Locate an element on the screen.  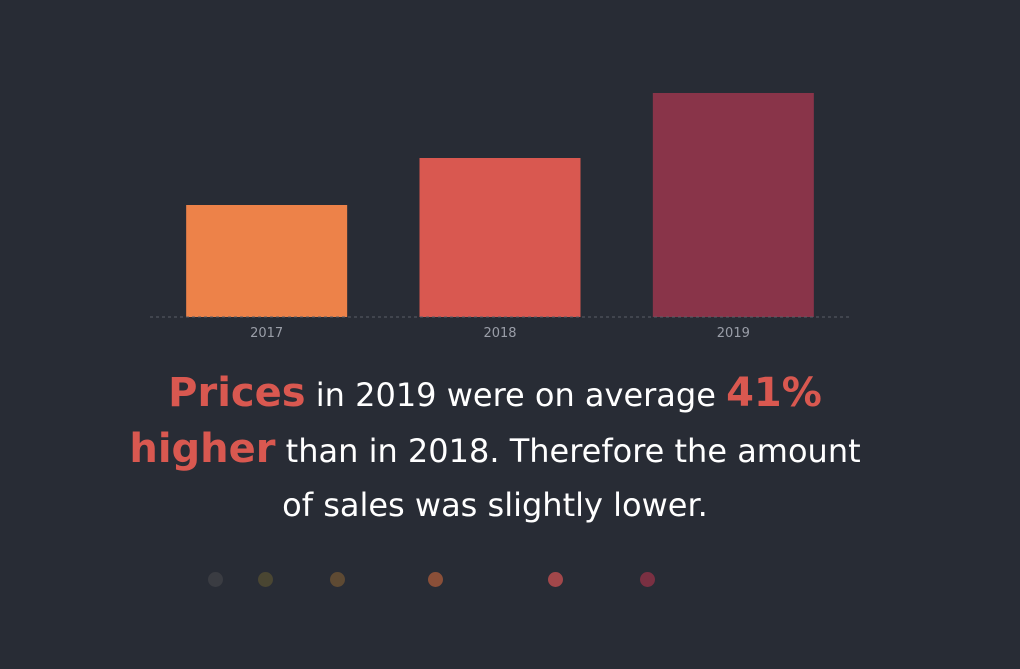
x-tick-label-2017: 2017 is located at coordinates (266, 333).